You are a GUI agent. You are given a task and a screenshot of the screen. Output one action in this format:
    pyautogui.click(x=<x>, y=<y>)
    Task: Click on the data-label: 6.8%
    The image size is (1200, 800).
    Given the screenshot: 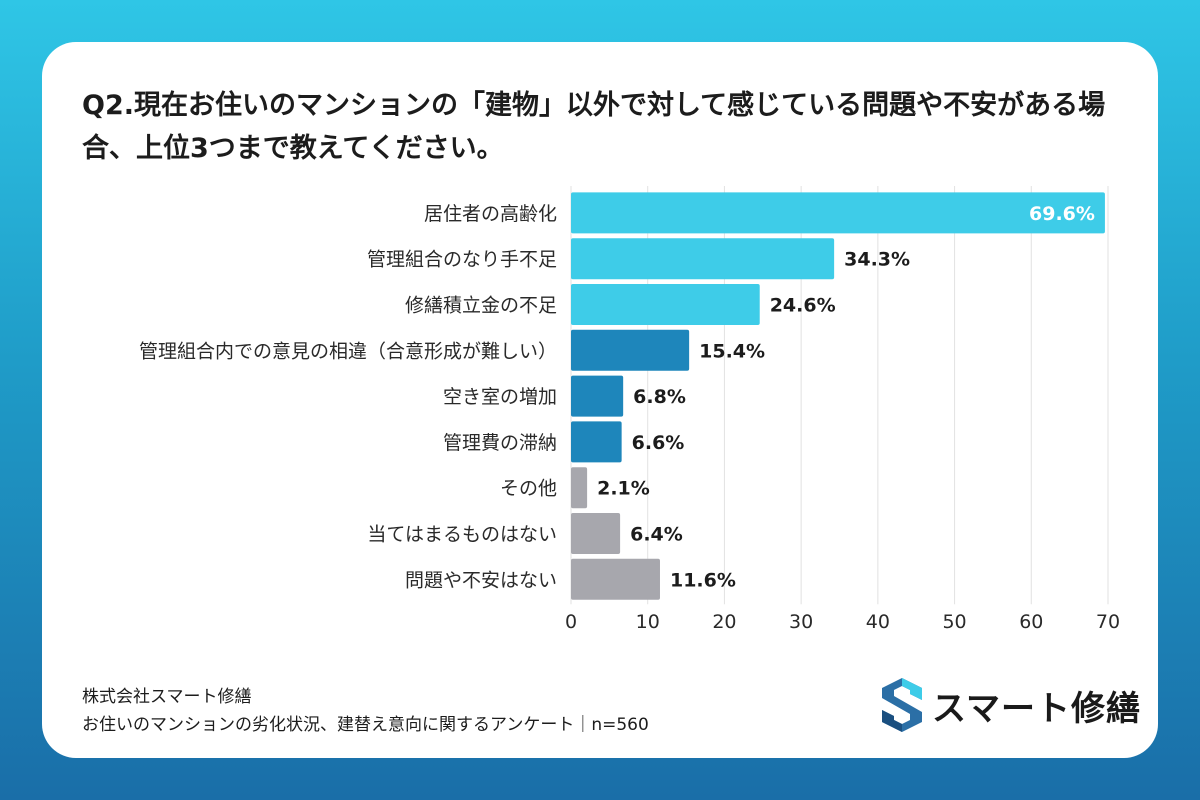 What is the action you would take?
    pyautogui.click(x=659, y=397)
    